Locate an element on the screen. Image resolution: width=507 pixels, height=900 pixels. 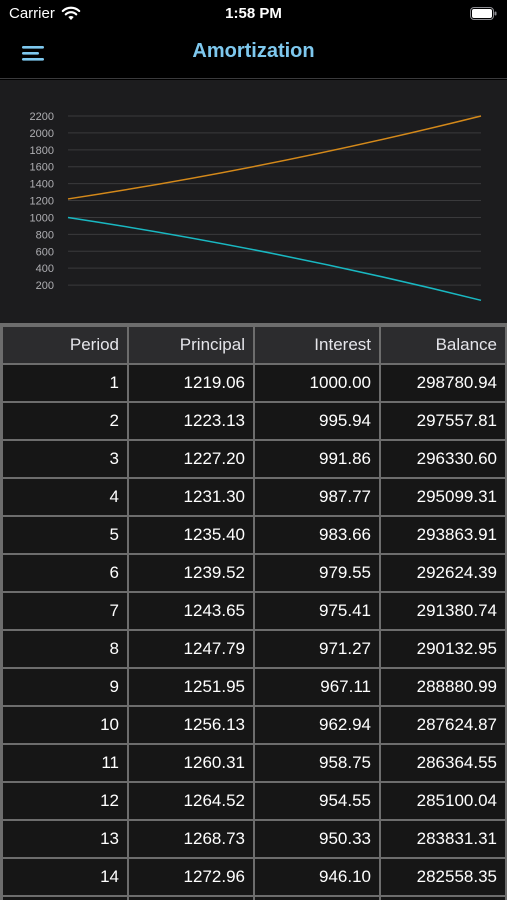
cell-interest: 958.75 is located at coordinates (317, 763).